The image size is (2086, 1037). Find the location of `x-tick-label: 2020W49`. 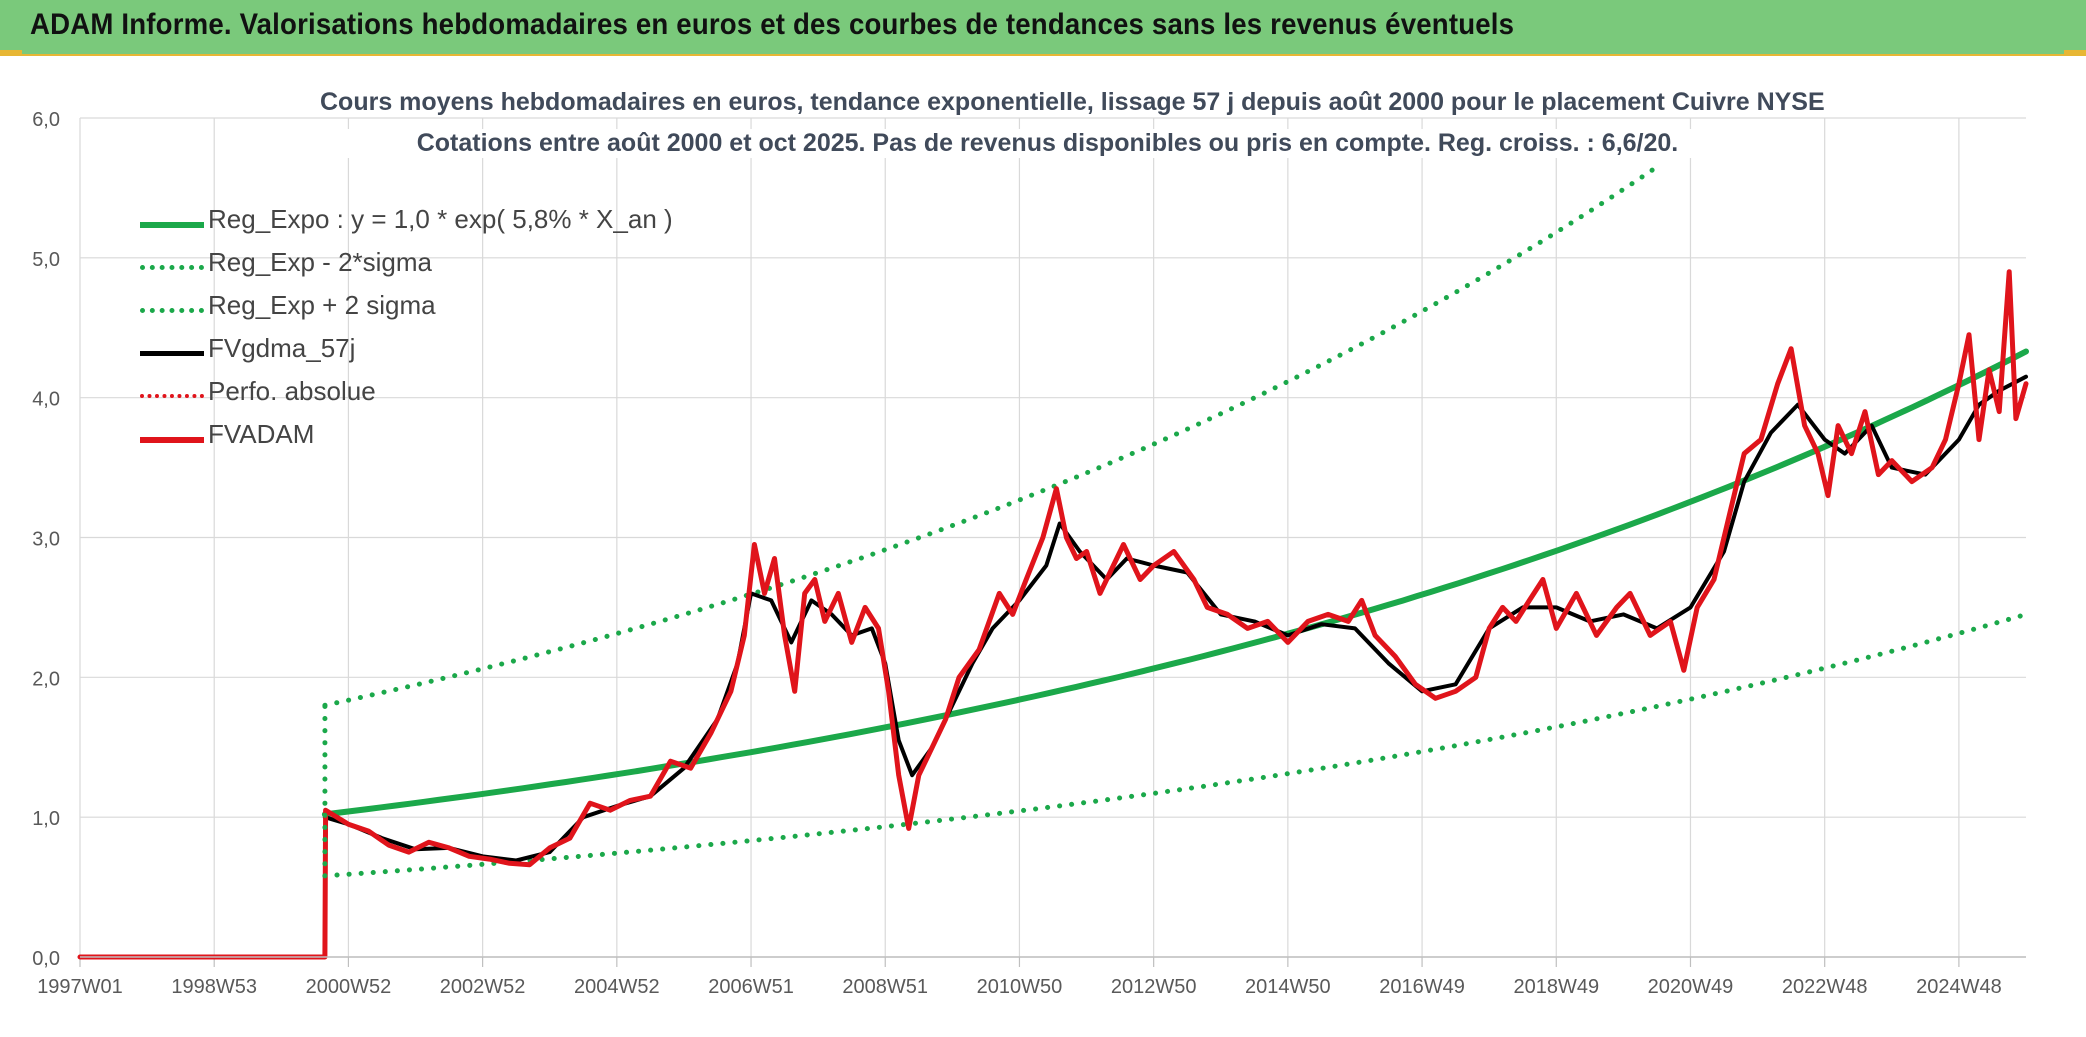

x-tick-label: 2020W49 is located at coordinates (1691, 987).